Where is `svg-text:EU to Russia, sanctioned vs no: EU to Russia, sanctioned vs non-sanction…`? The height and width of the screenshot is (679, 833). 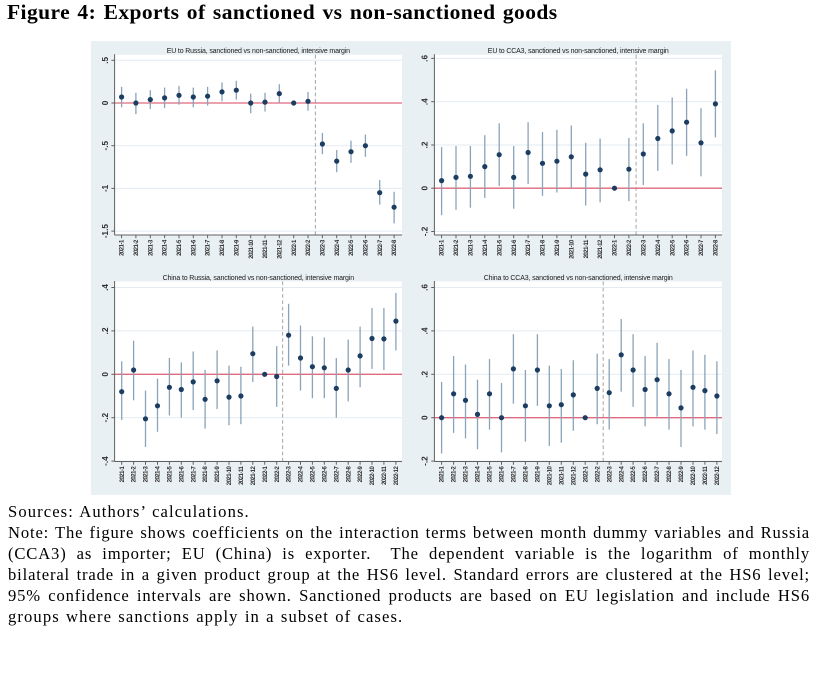
svg-text:EU to Russia, sanctioned vs no: EU to Russia, sanctioned vs non-sanction… is located at coordinates (258, 51).